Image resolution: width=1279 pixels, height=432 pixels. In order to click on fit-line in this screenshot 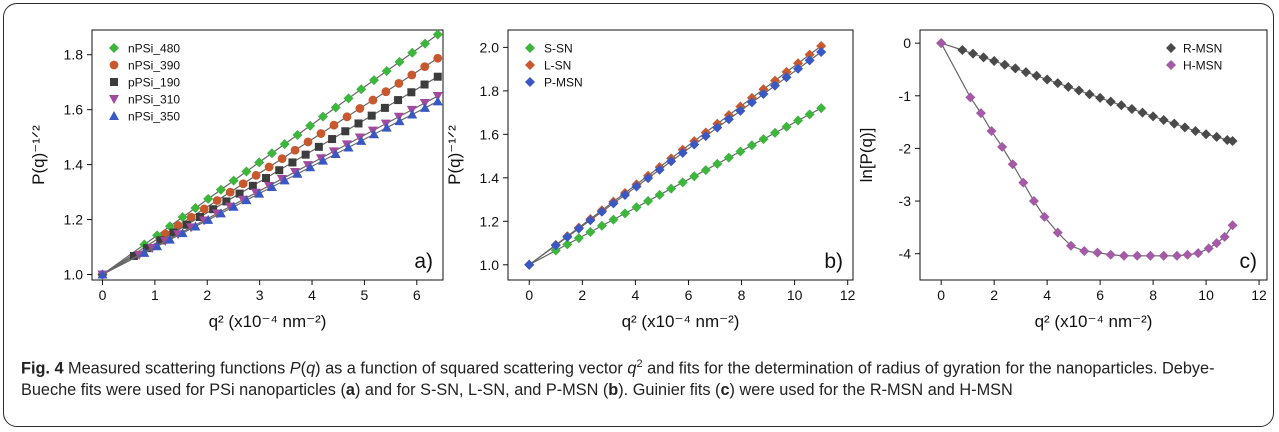, I will do `click(1087, 92)`.